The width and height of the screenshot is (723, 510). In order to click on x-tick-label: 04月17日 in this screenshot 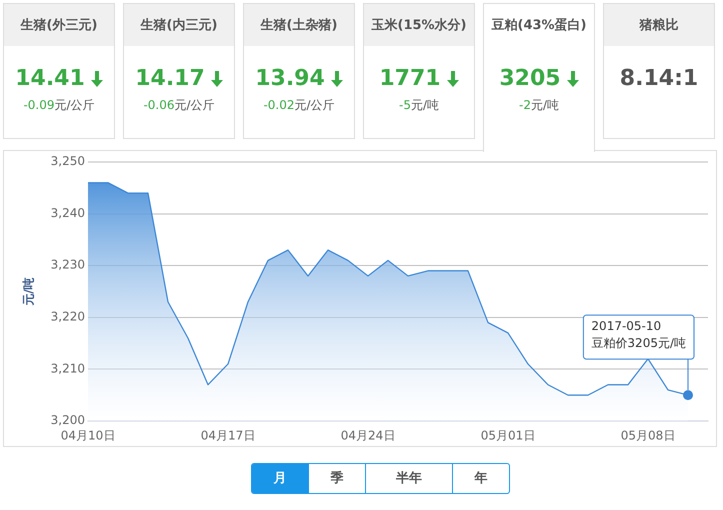, I will do `click(228, 435)`.